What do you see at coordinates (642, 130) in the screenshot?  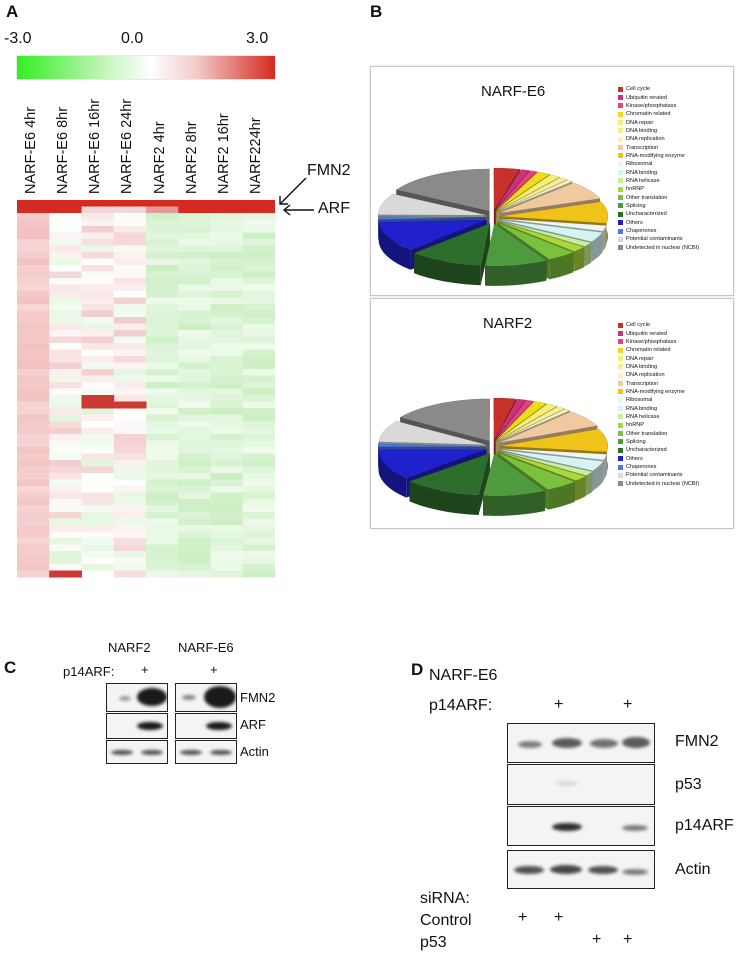 I see `legend-label: DNA binding` at bounding box center [642, 130].